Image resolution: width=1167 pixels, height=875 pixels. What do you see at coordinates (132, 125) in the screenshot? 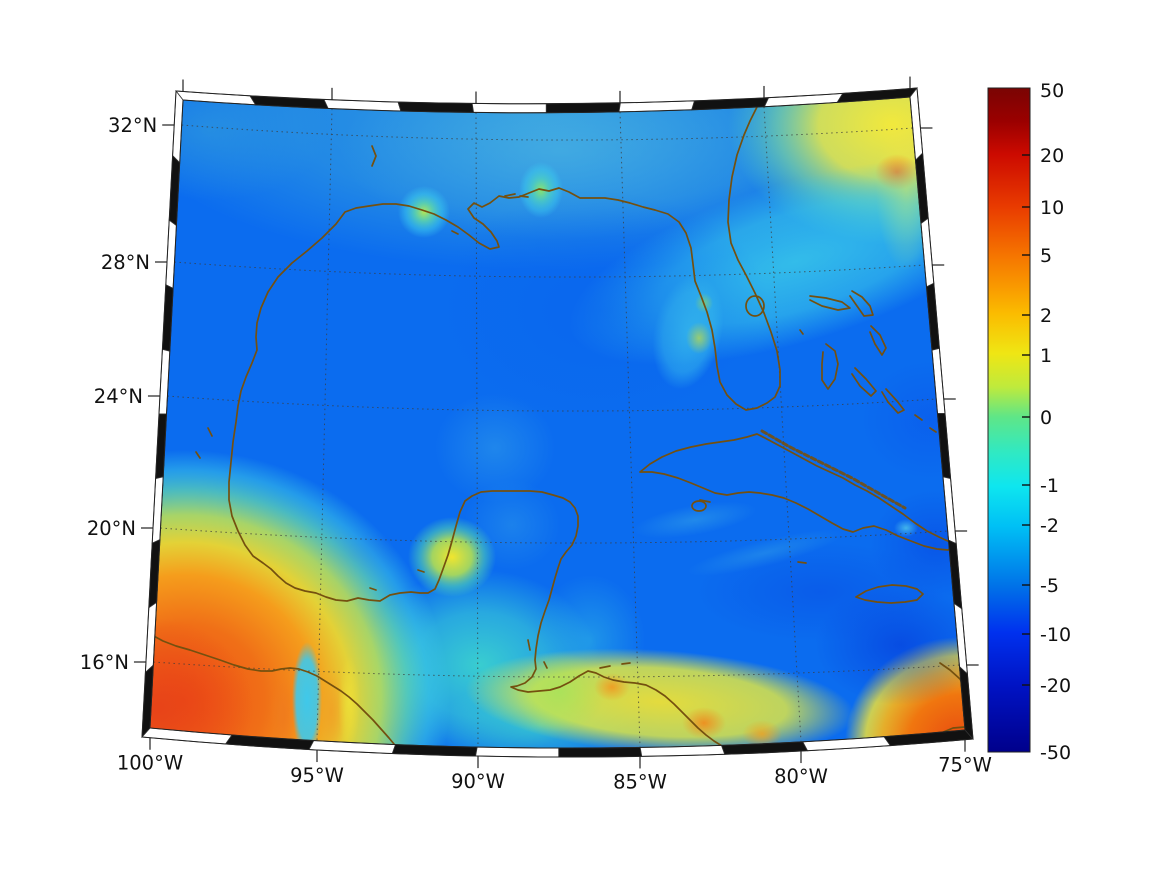
I see `lat-tick-label: 32°N` at bounding box center [132, 125].